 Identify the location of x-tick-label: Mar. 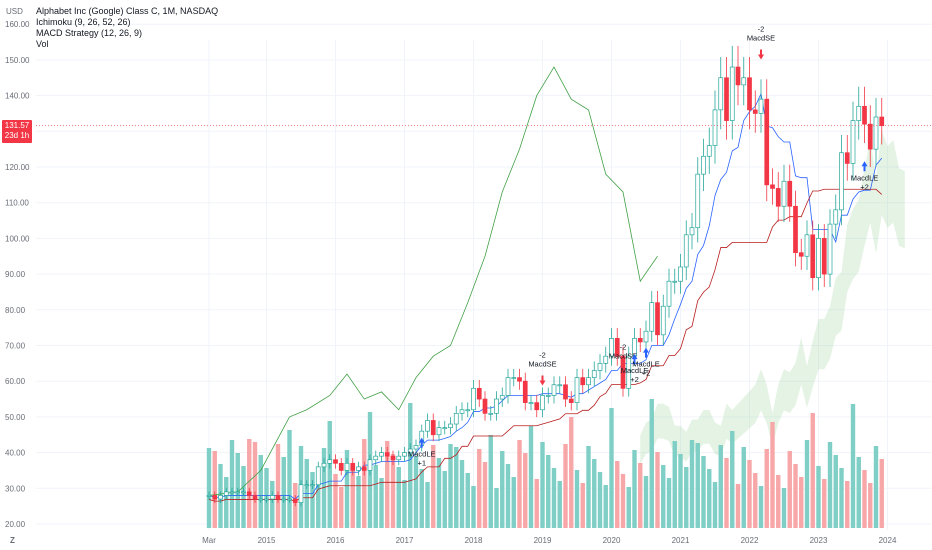
(209, 540).